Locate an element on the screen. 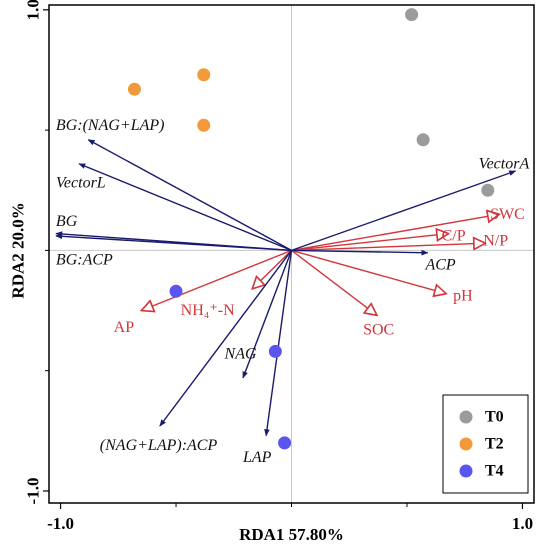 Image resolution: width=550 pixels, height=550 pixels. response-vector-nag is located at coordinates (267, 314).